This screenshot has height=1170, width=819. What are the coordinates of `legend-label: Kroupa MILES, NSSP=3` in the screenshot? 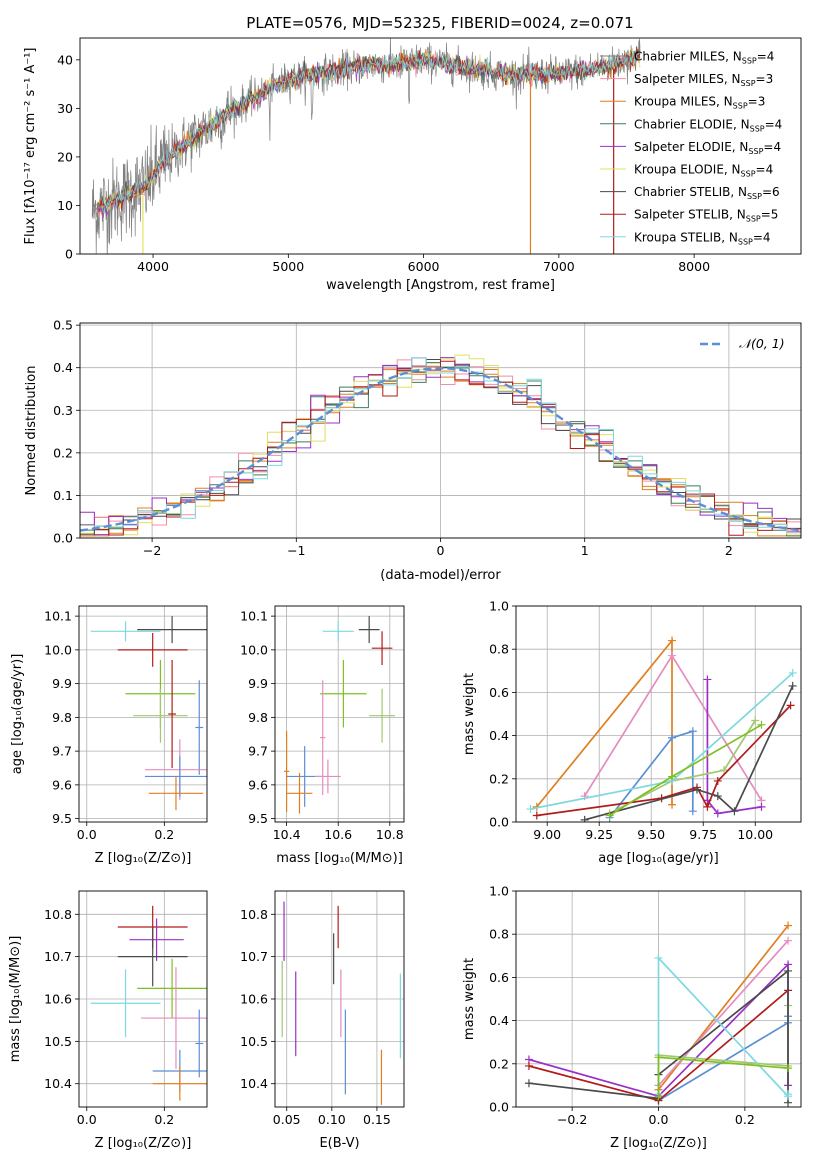 It's located at (699, 103).